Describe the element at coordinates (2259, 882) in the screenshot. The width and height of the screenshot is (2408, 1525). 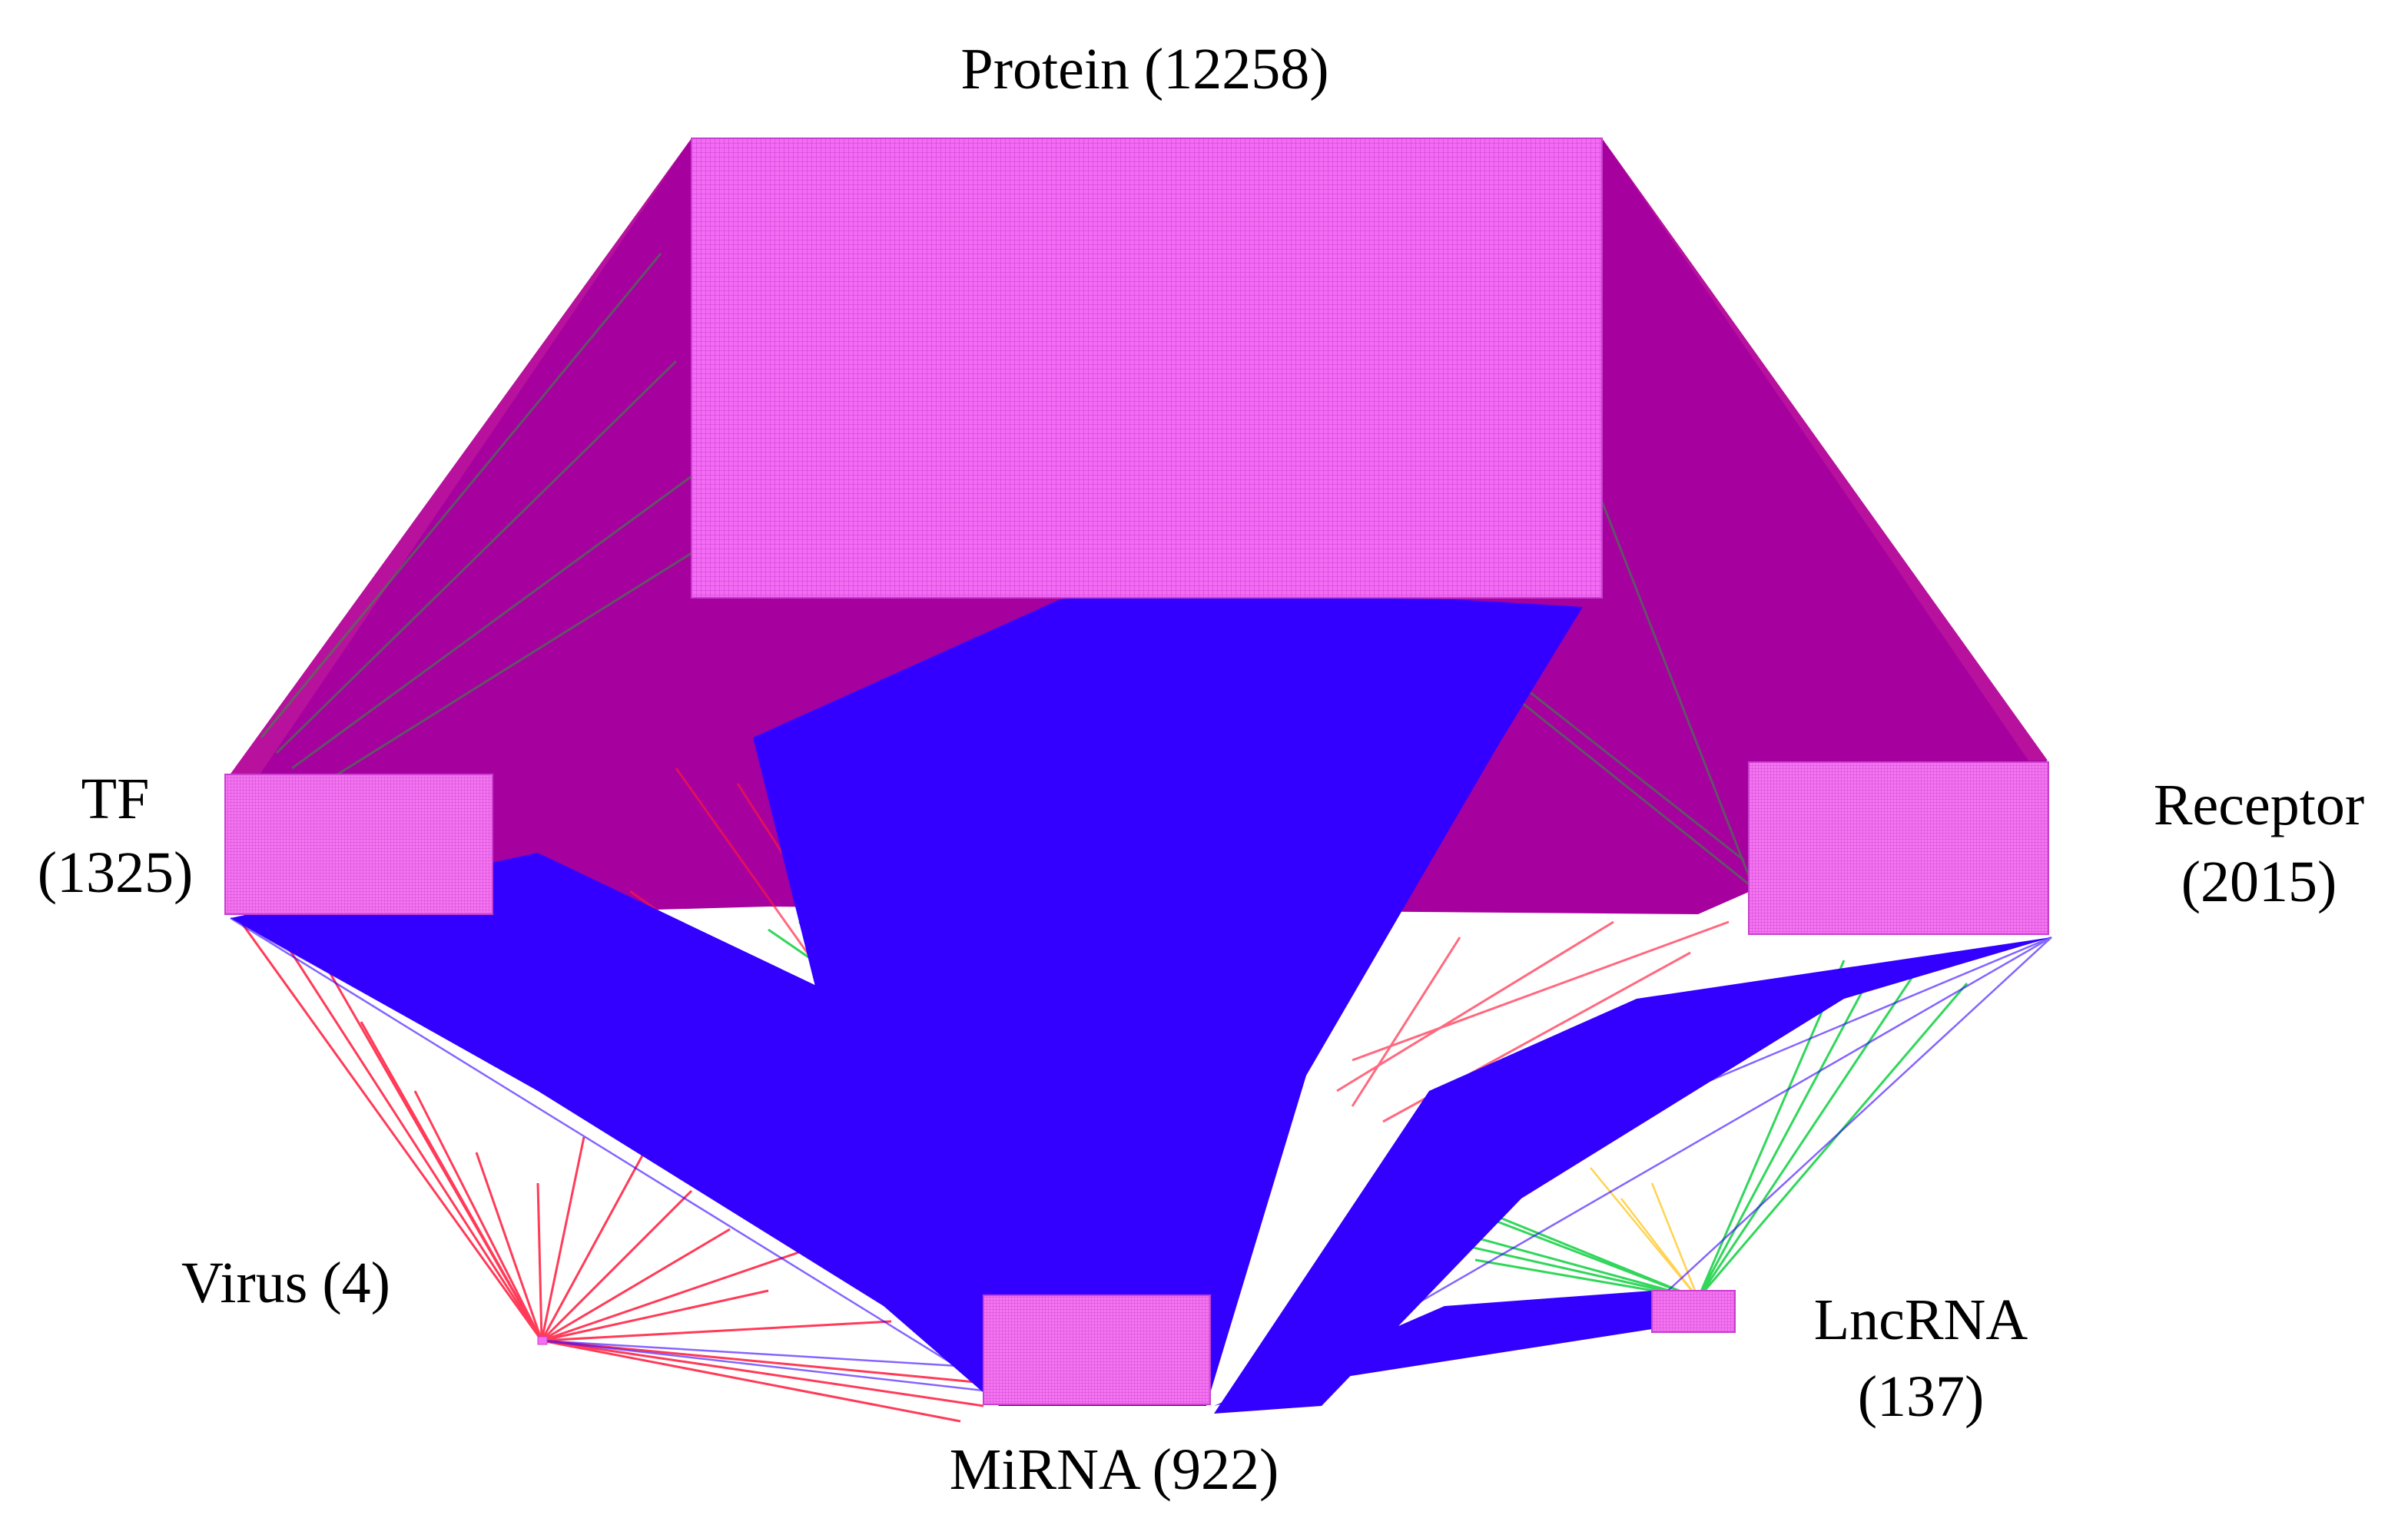
I see `receptor-label-count: (2015)` at that location.